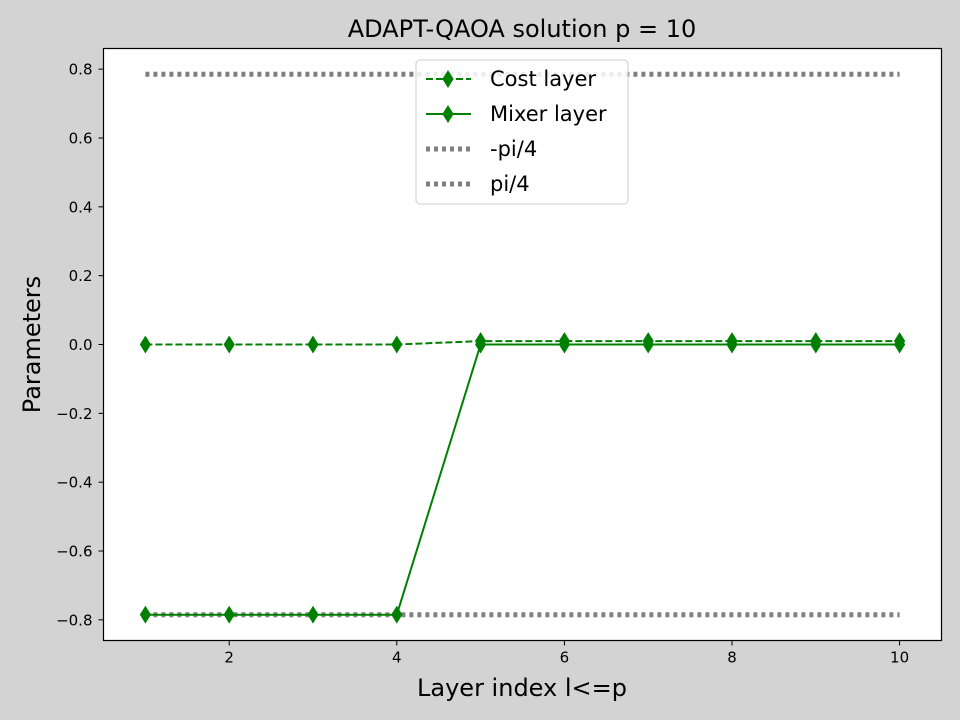 This screenshot has height=720, width=960. What do you see at coordinates (565, 658) in the screenshot?
I see `x-tick-label: 6` at bounding box center [565, 658].